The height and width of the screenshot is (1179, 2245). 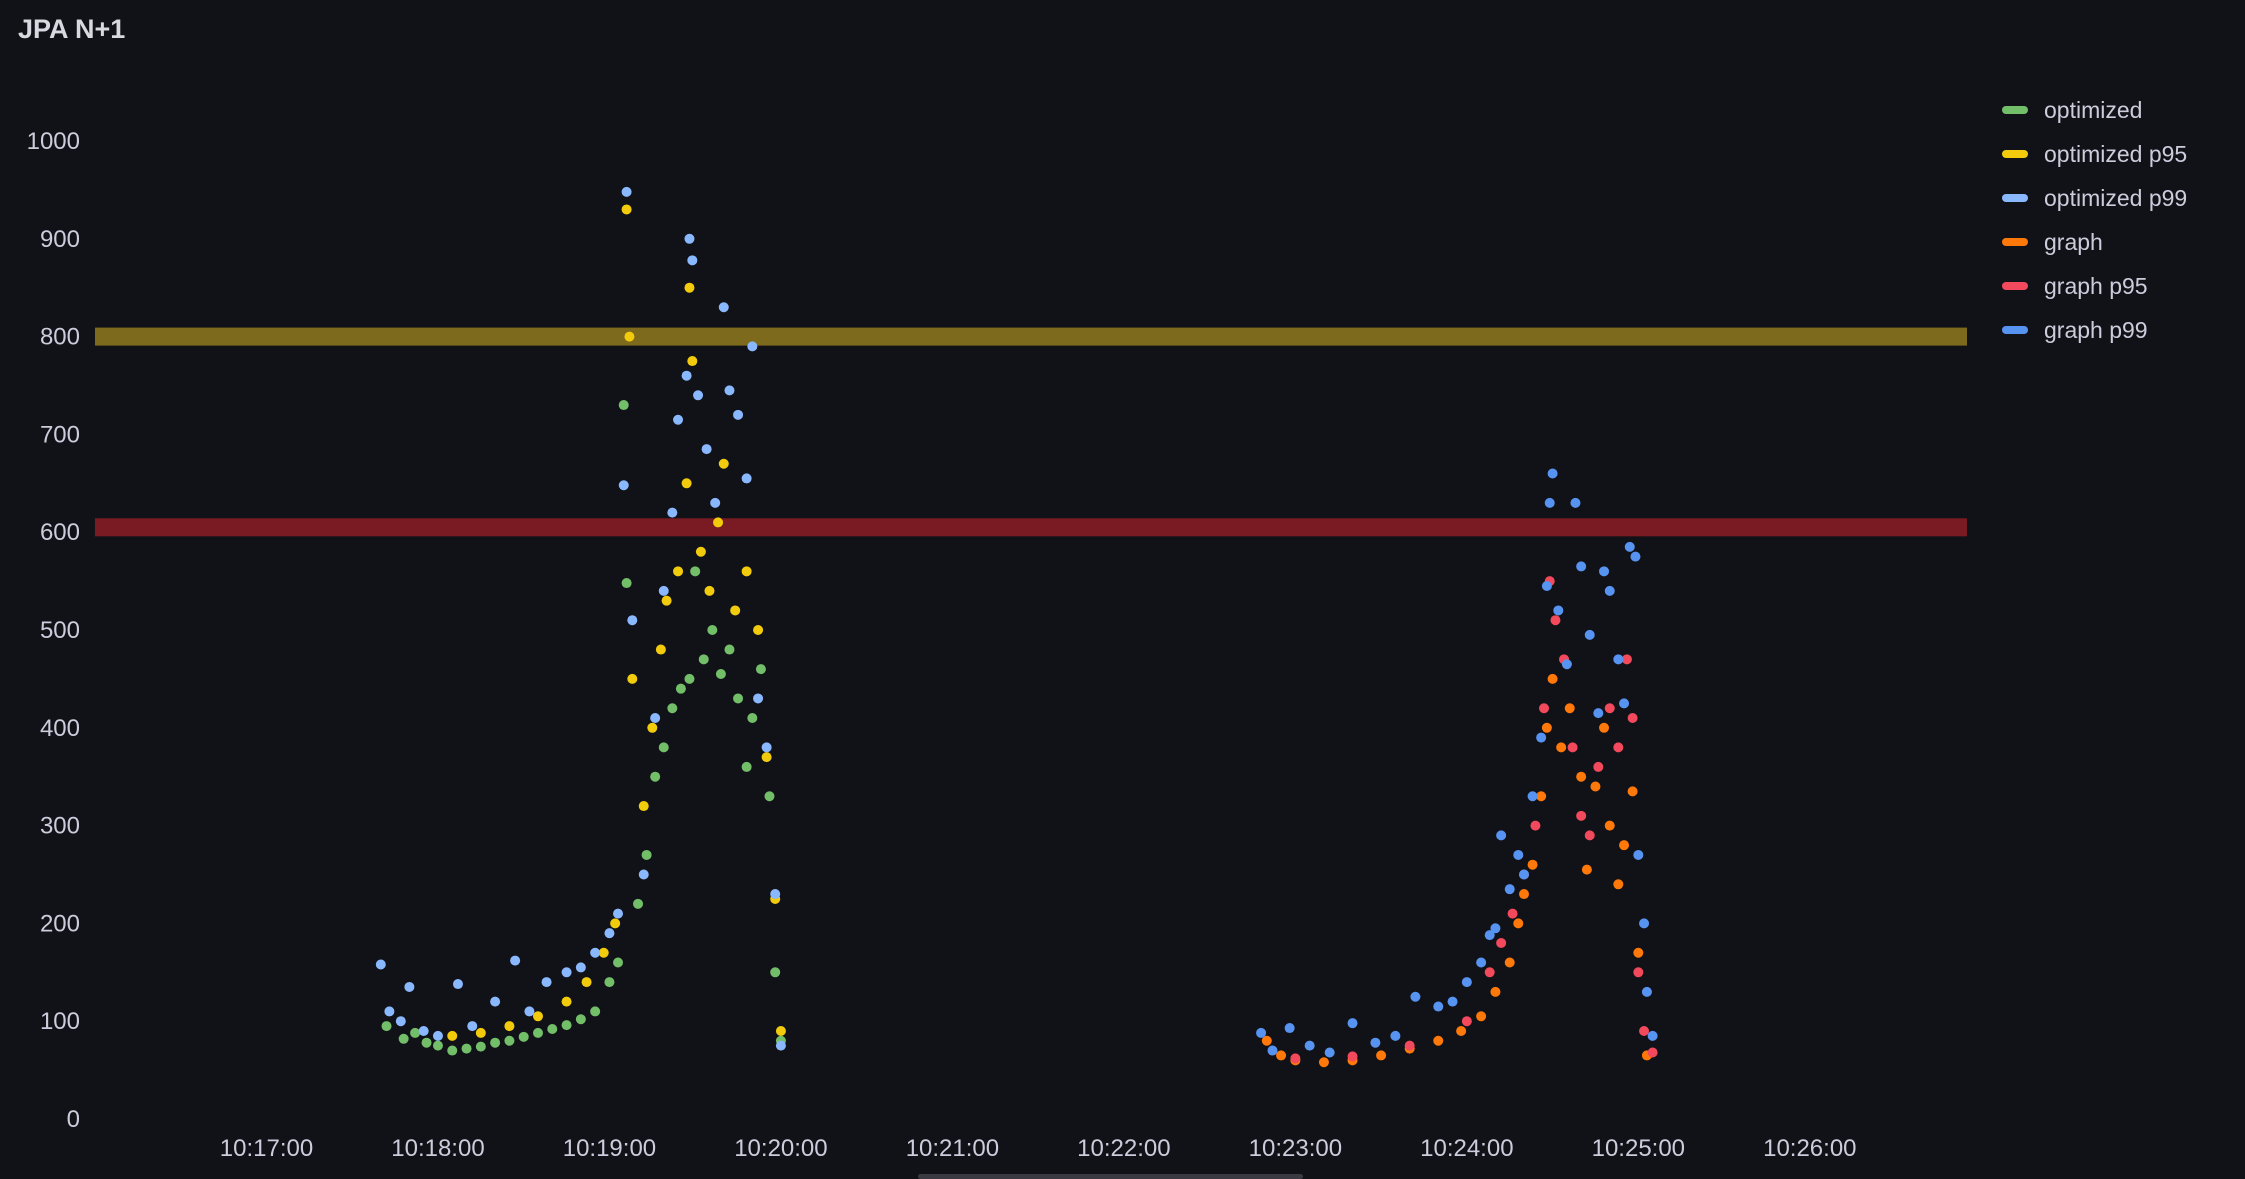 I want to click on x-tick-label: 10:25:00, so click(x=1638, y=1148).